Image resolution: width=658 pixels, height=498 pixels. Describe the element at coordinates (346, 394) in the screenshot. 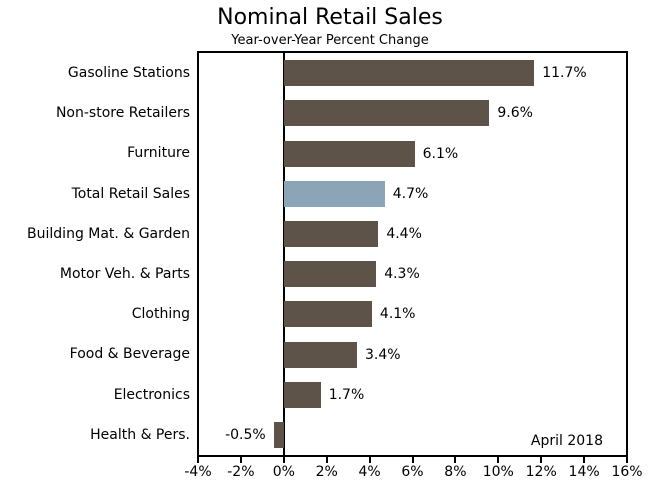

I see `value-label: 1.7%` at that location.